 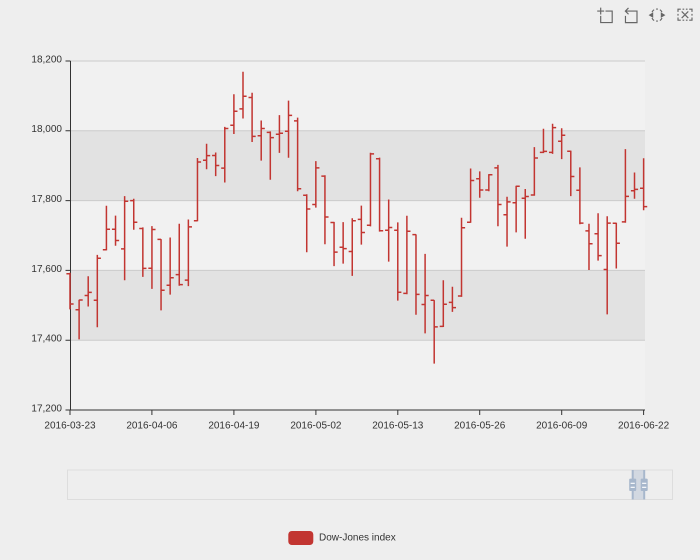 I want to click on svg-text: 2016-05-13, so click(x=398, y=425).